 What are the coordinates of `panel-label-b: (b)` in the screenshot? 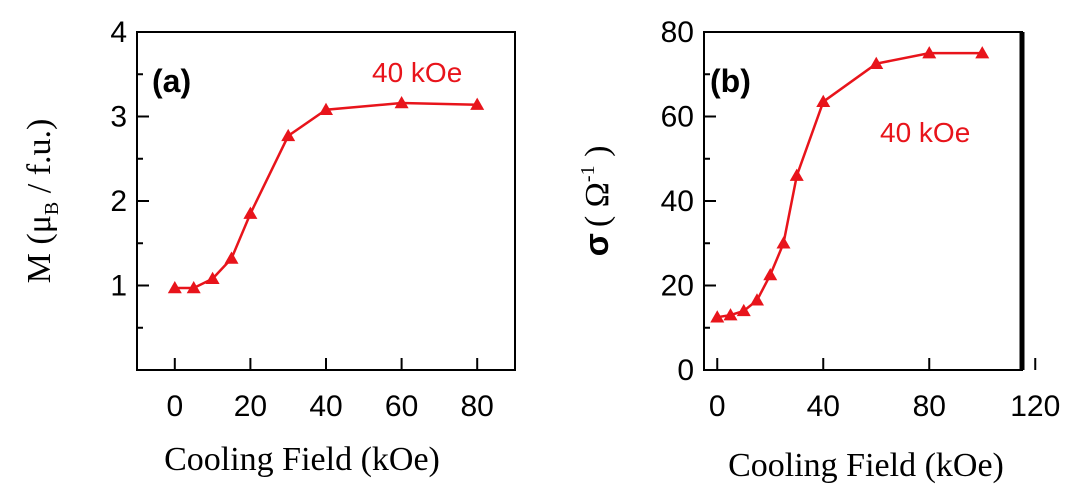 It's located at (730, 81).